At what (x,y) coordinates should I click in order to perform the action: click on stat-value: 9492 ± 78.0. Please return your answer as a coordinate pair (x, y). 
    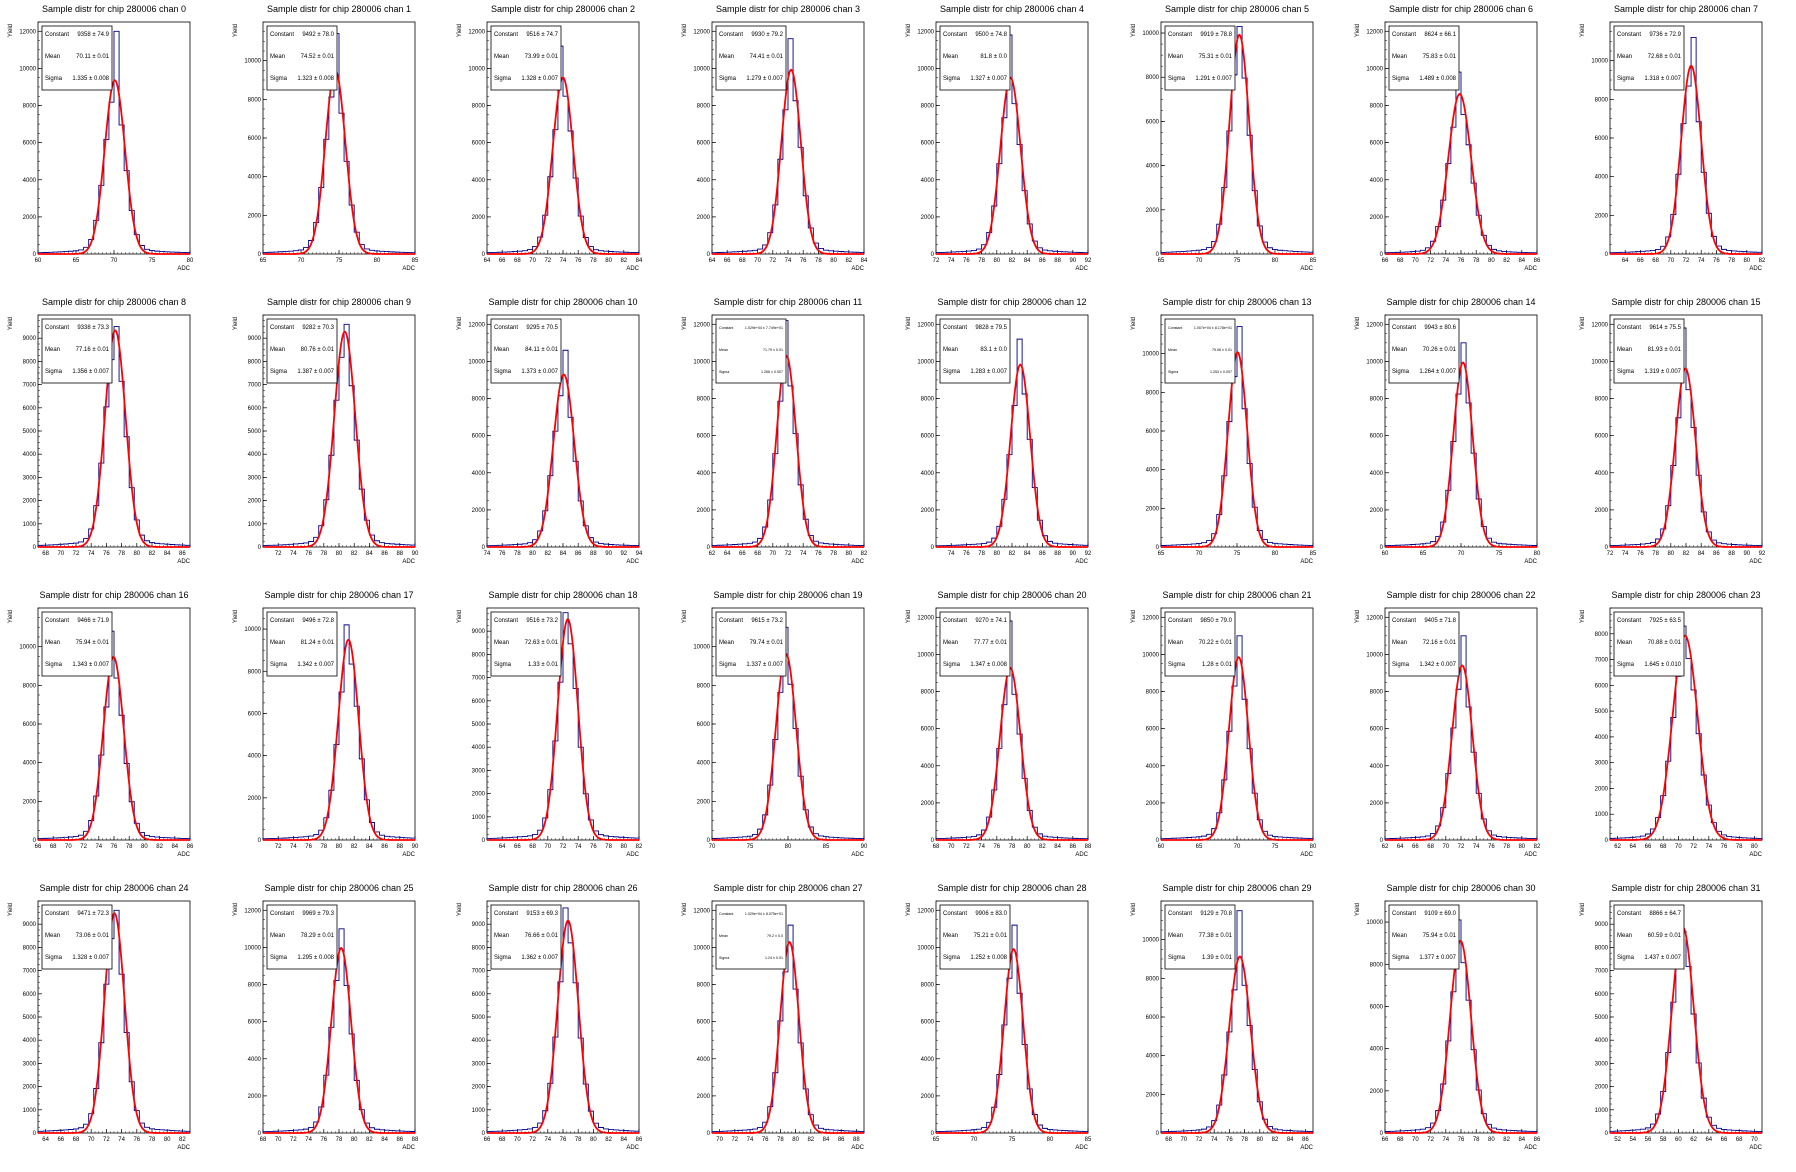
    Looking at the image, I should click on (318, 35).